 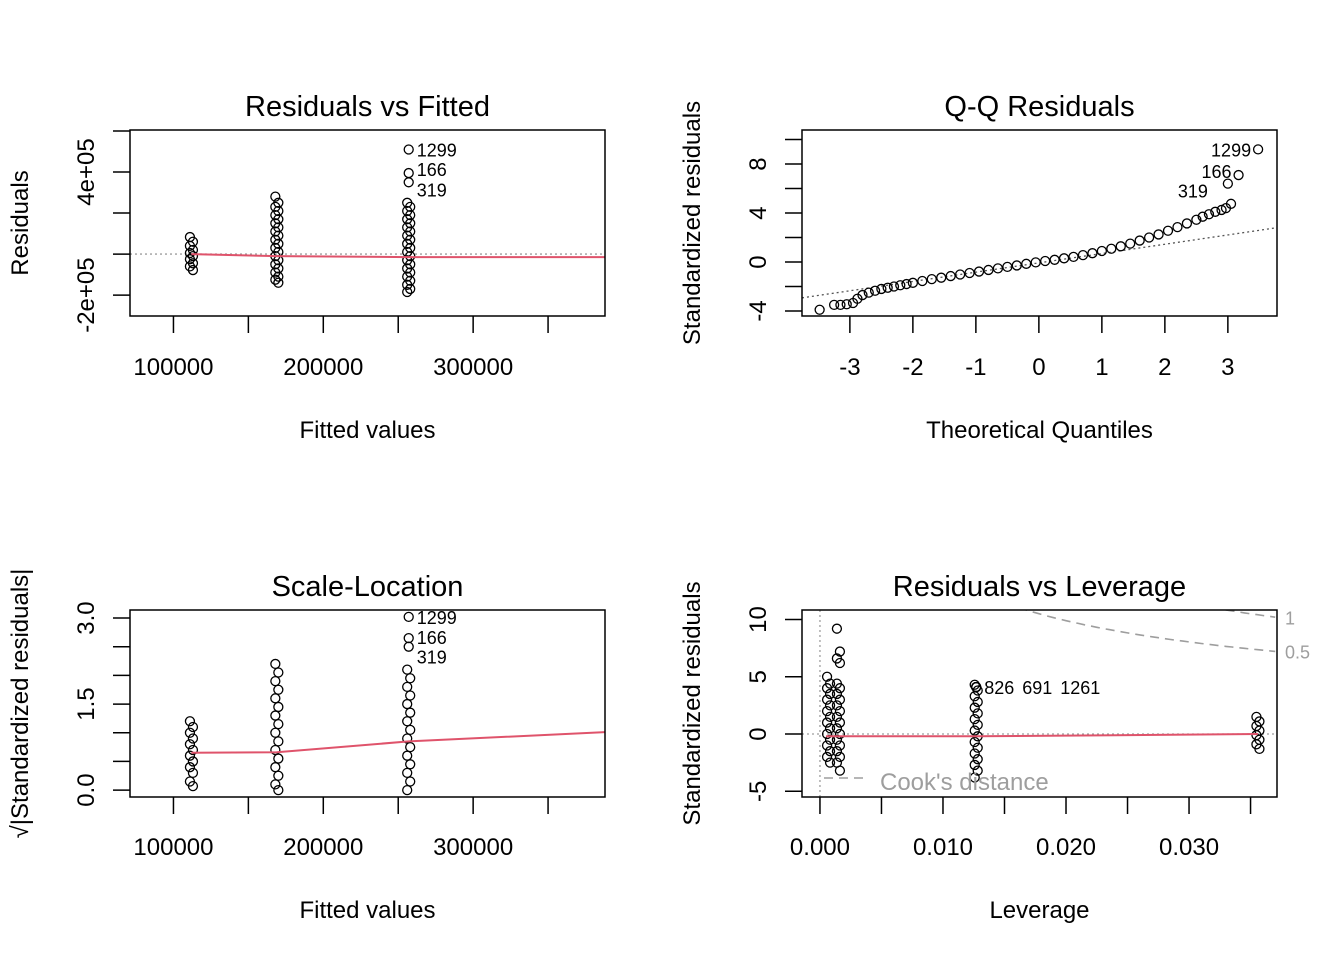 I want to click on y-tick-label: 0.0, so click(x=86, y=789).